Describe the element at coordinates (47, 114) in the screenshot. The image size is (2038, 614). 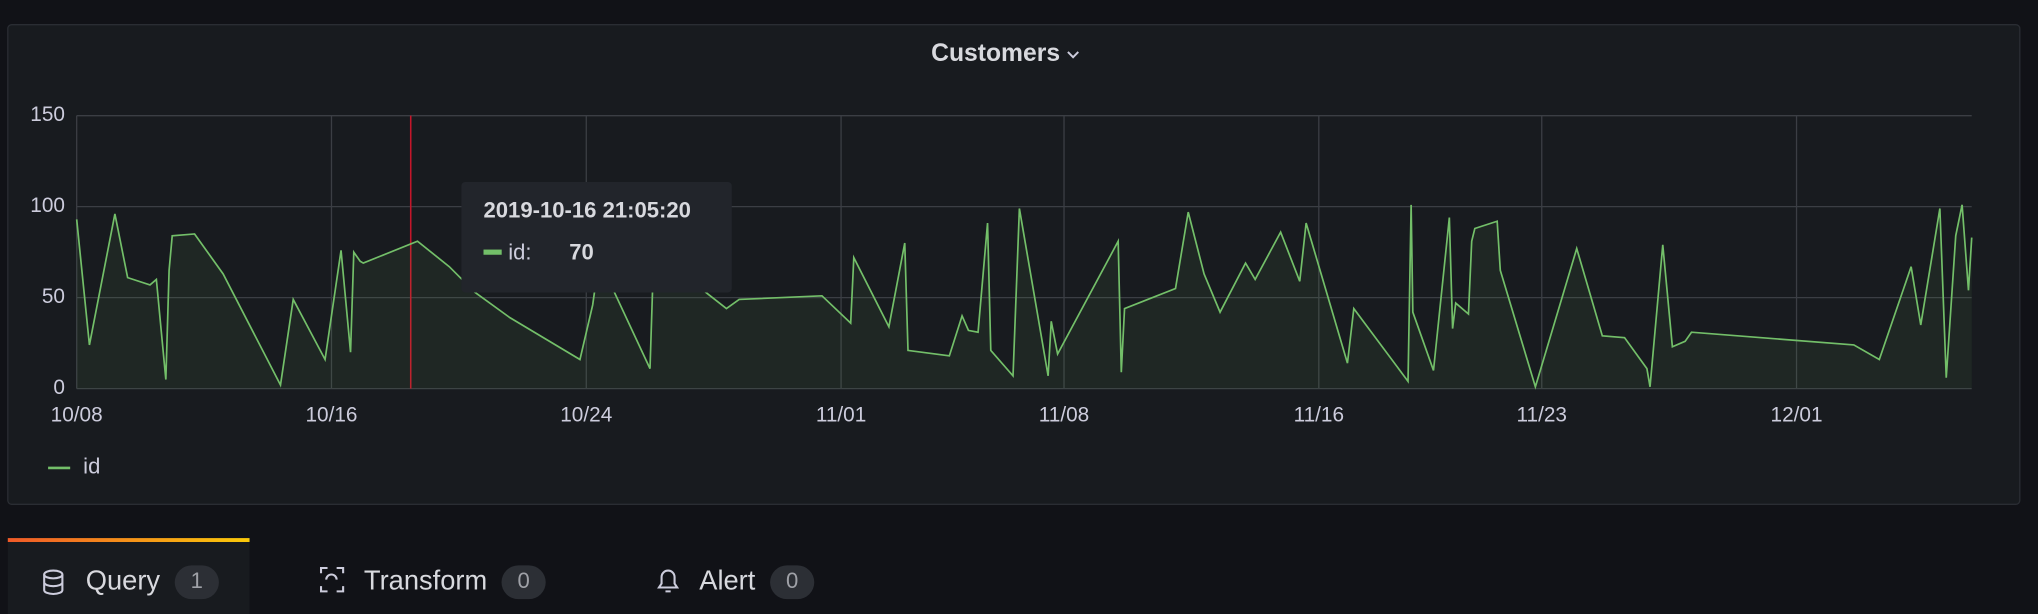
I see `y-tick-label: 150` at that location.